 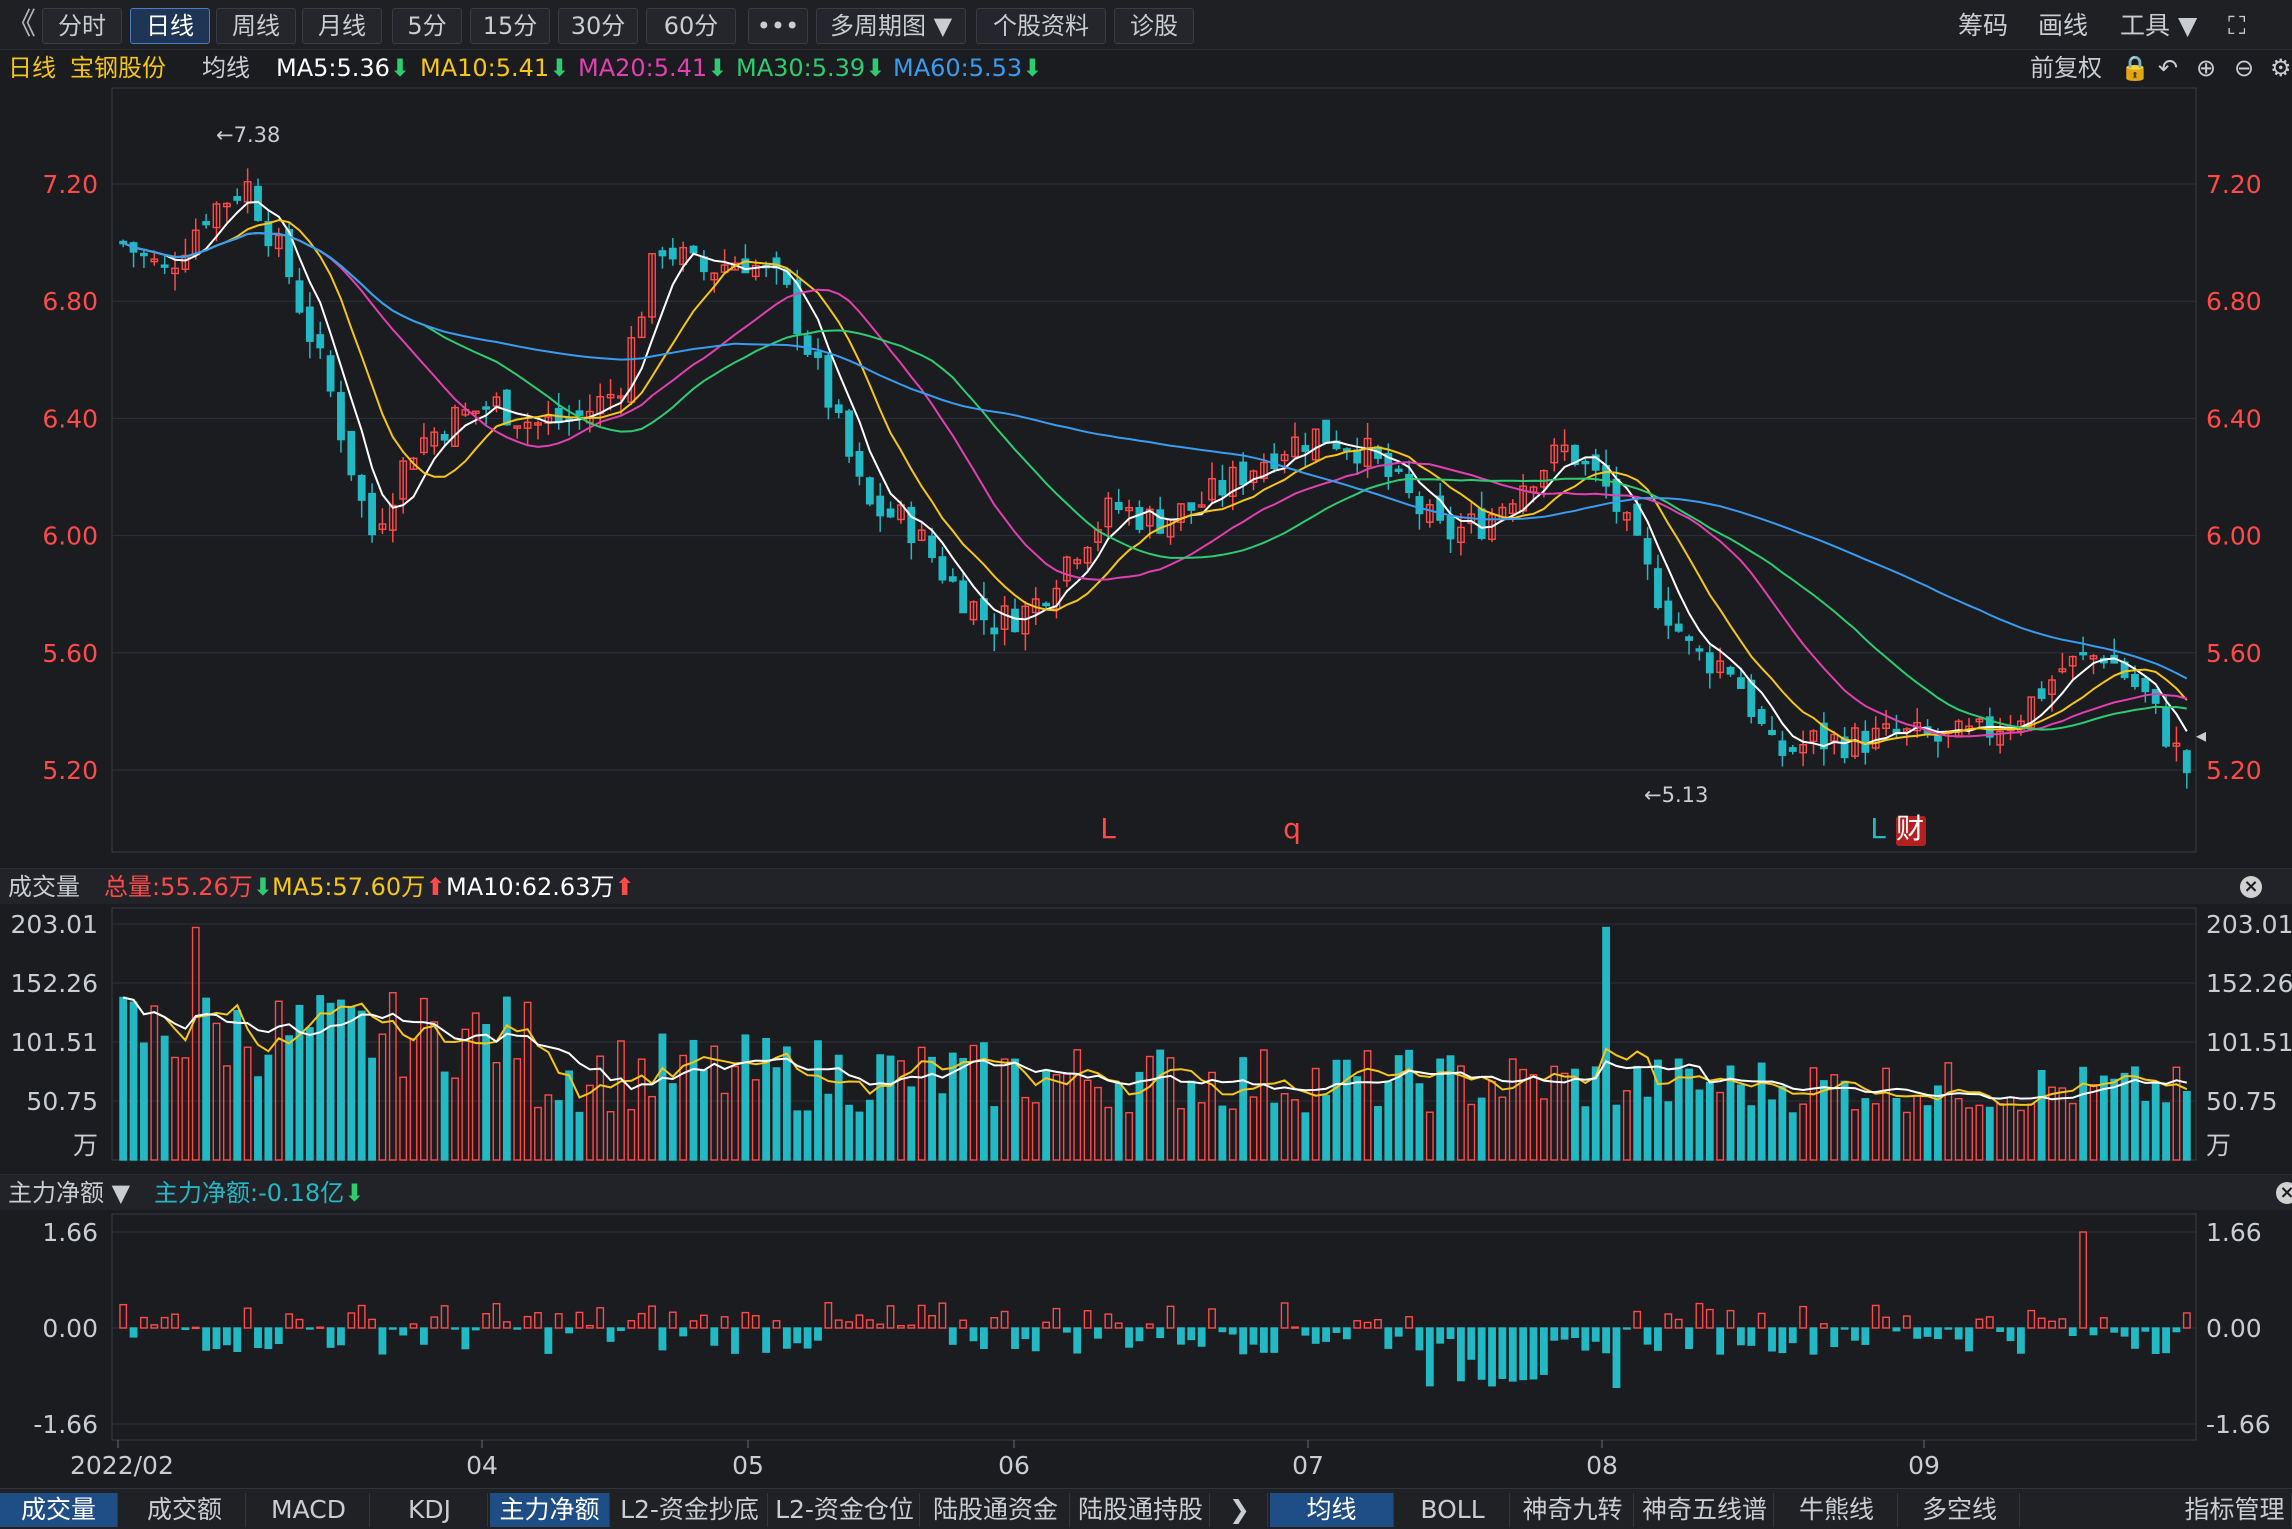 I want to click on price-tick-label-left: 5.60, so click(x=70, y=653).